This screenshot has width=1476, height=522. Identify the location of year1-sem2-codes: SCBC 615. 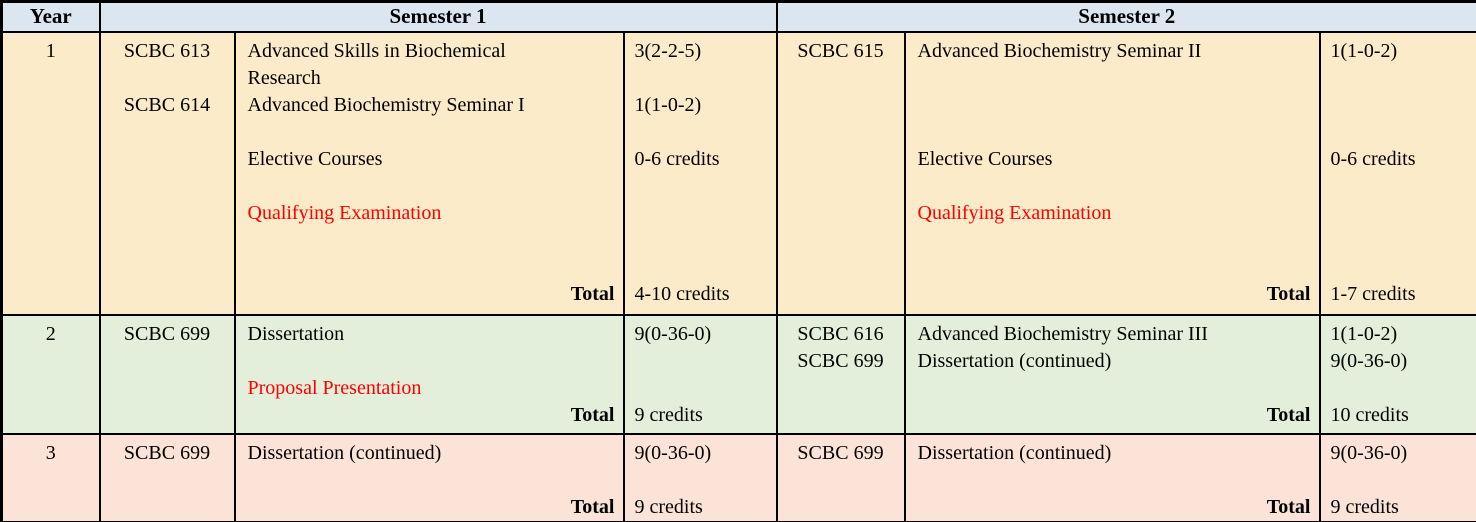
(840, 173).